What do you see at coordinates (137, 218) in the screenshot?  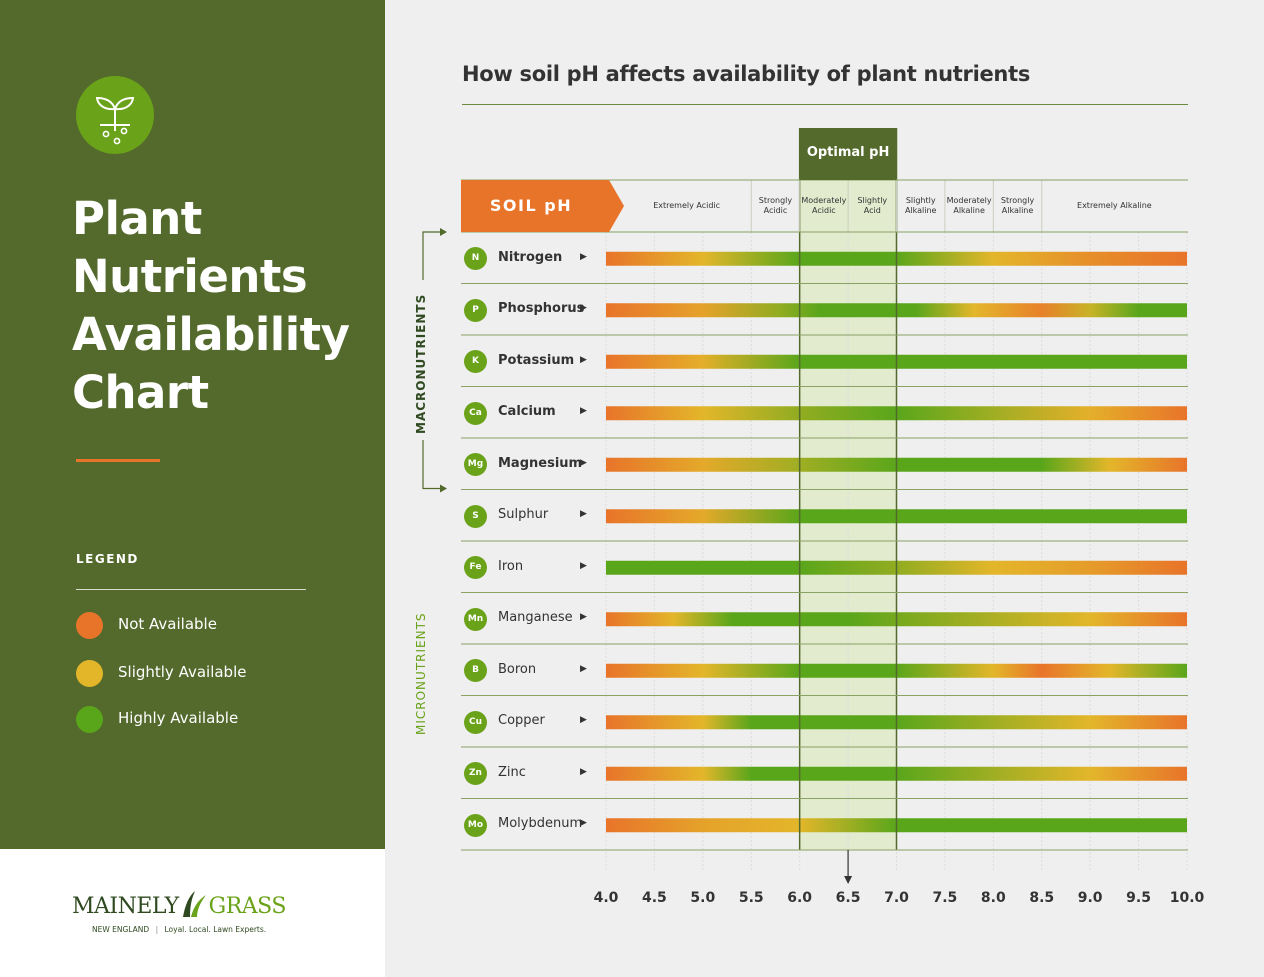 I see `title-line: Plant` at bounding box center [137, 218].